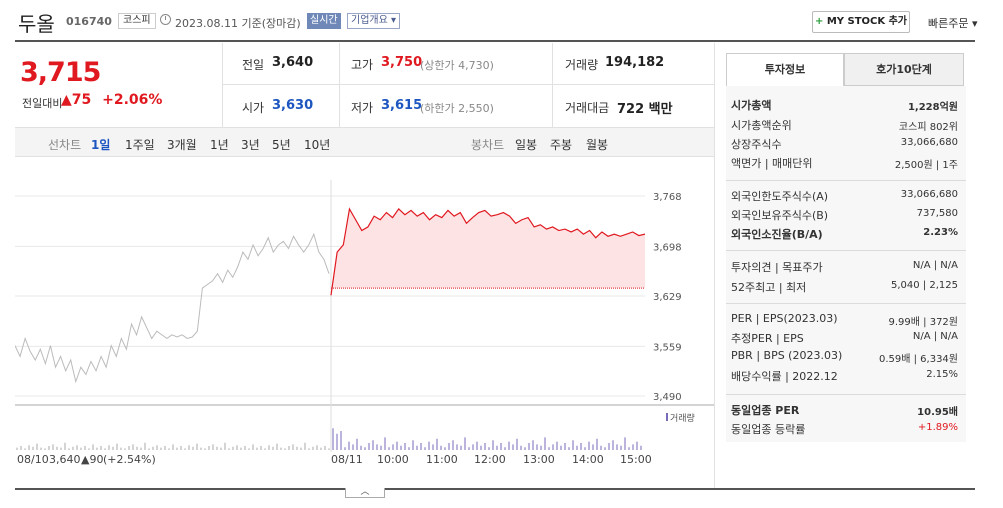  I want to click on x-tick-label: 12:00, so click(490, 459).